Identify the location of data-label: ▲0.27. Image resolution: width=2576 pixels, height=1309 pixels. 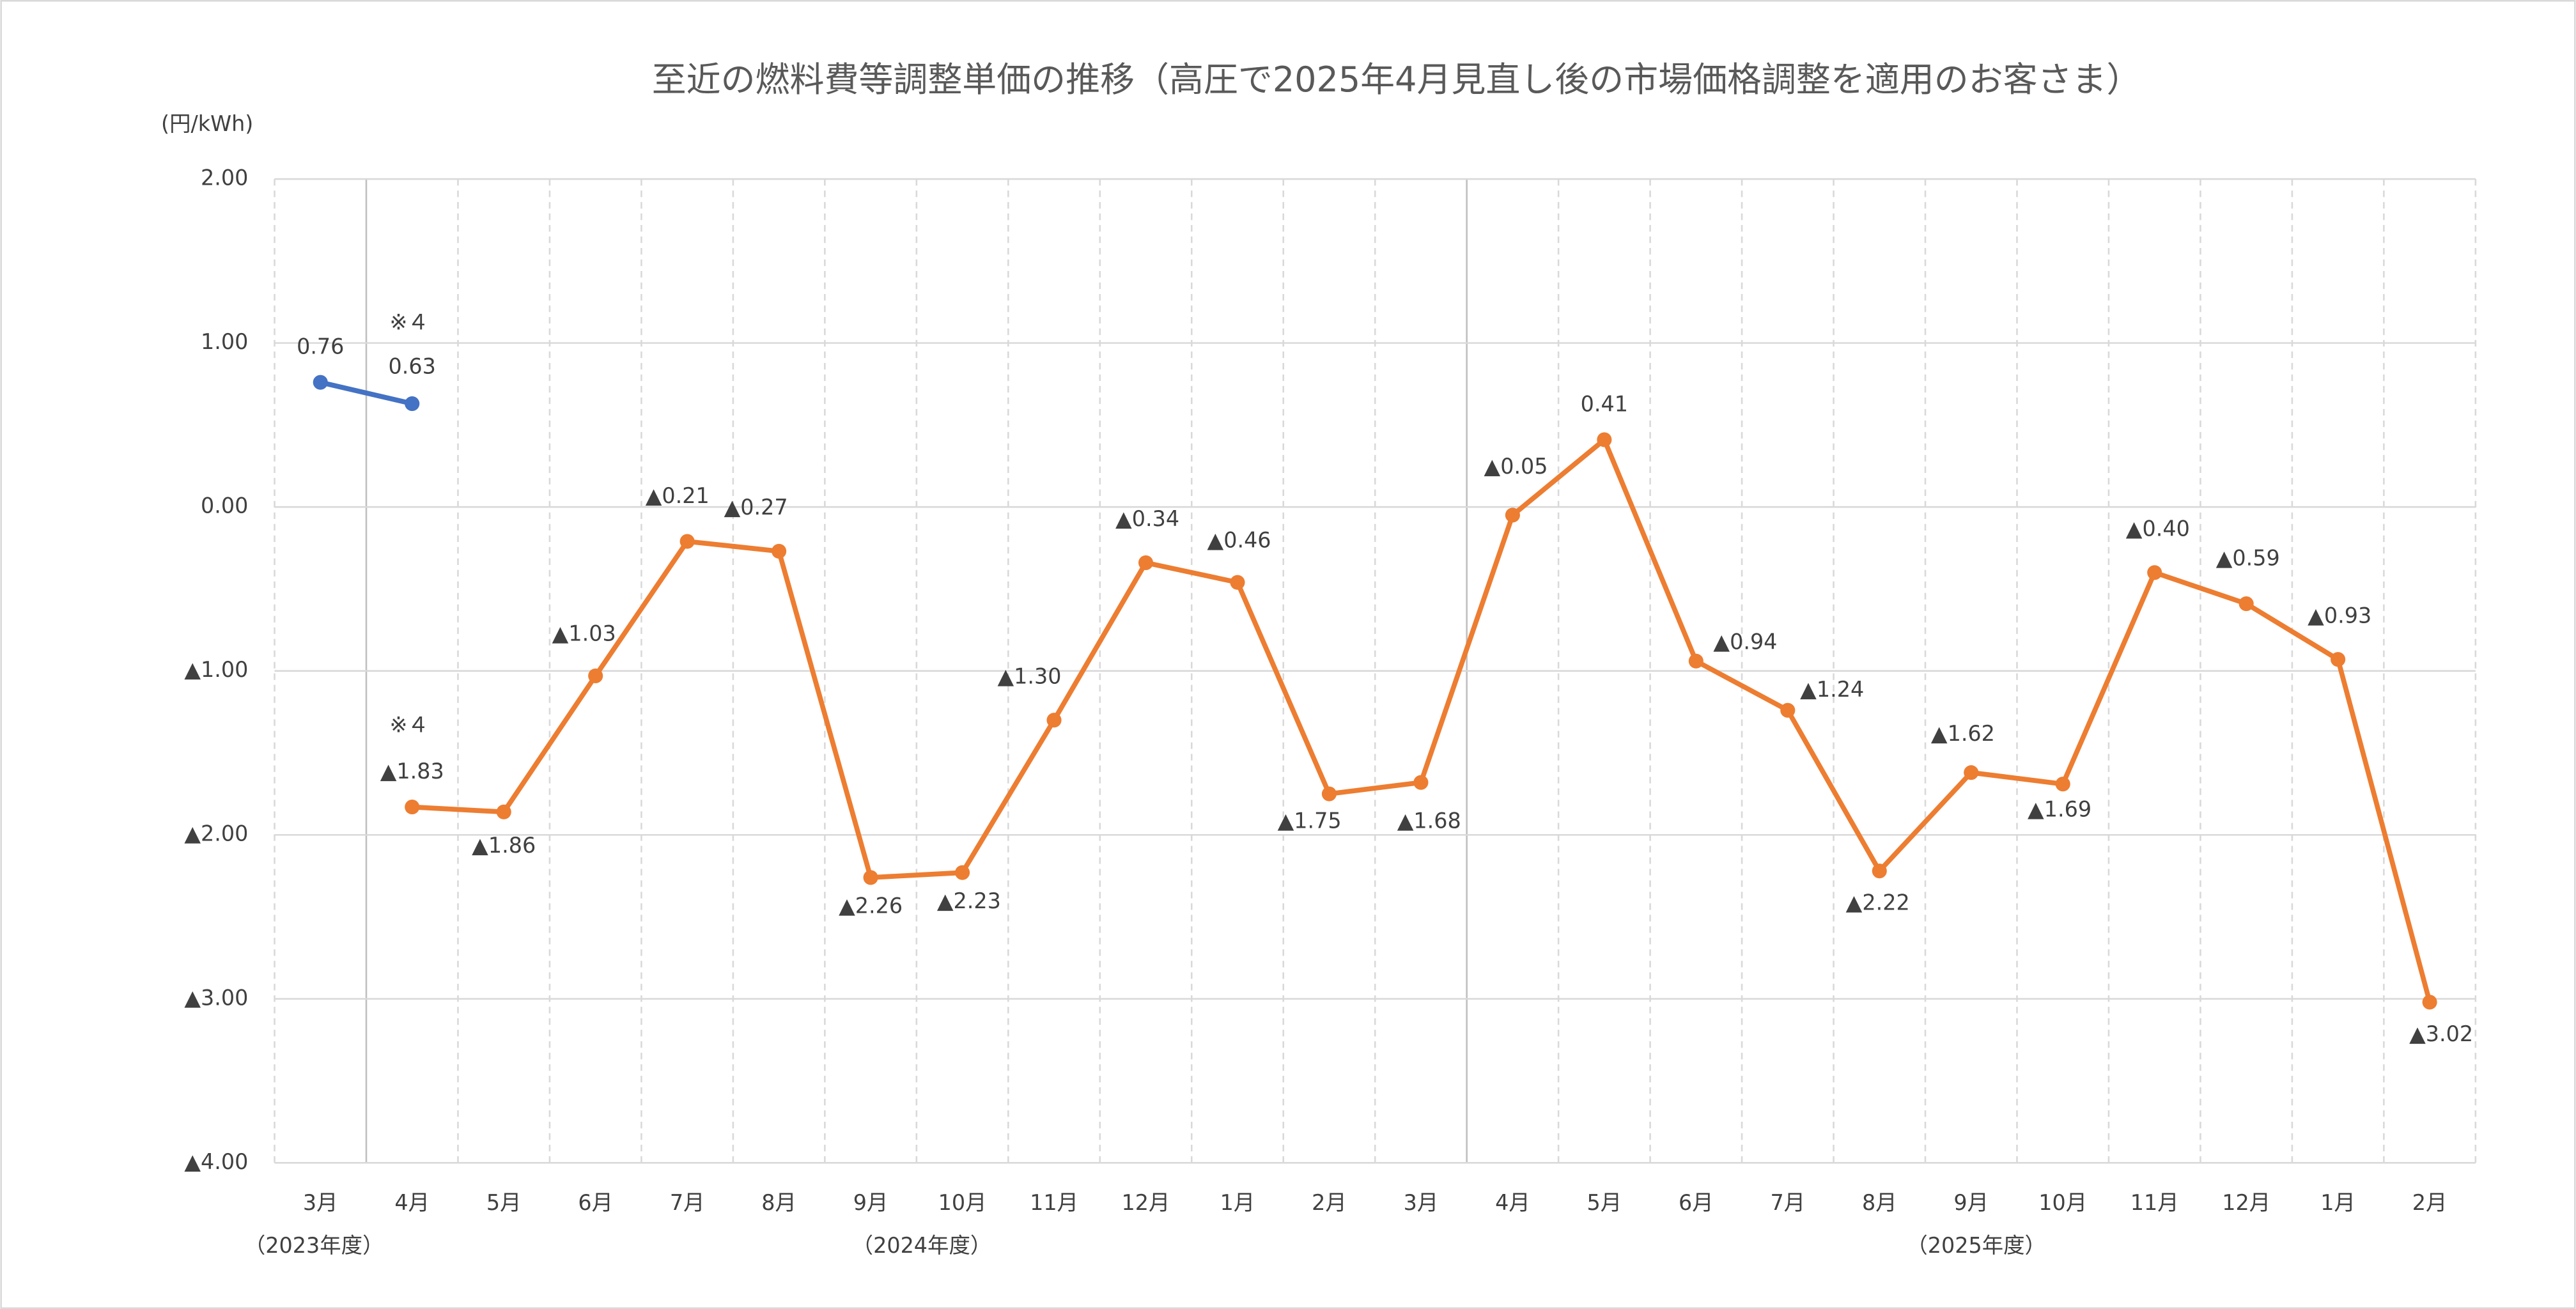
(756, 507).